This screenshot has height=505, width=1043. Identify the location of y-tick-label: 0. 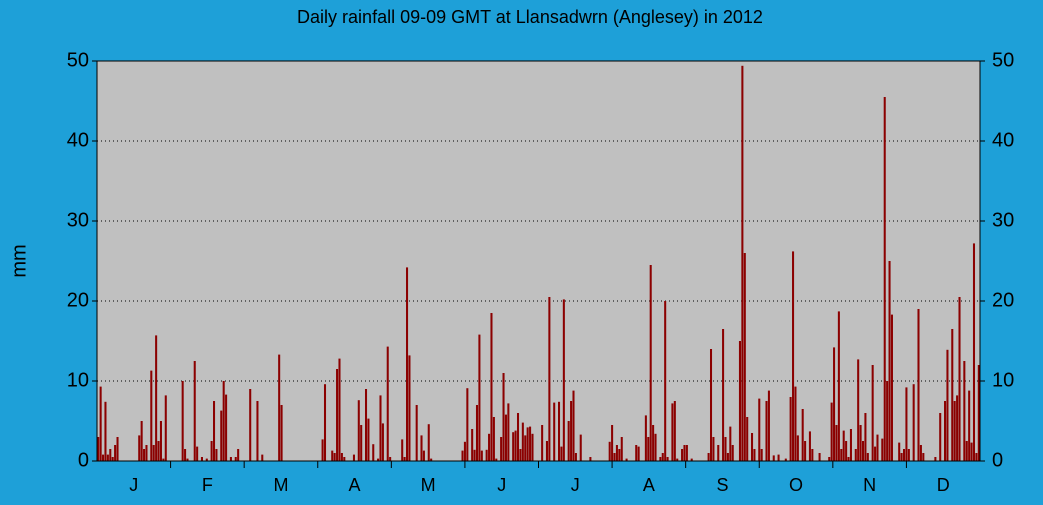
(83, 460).